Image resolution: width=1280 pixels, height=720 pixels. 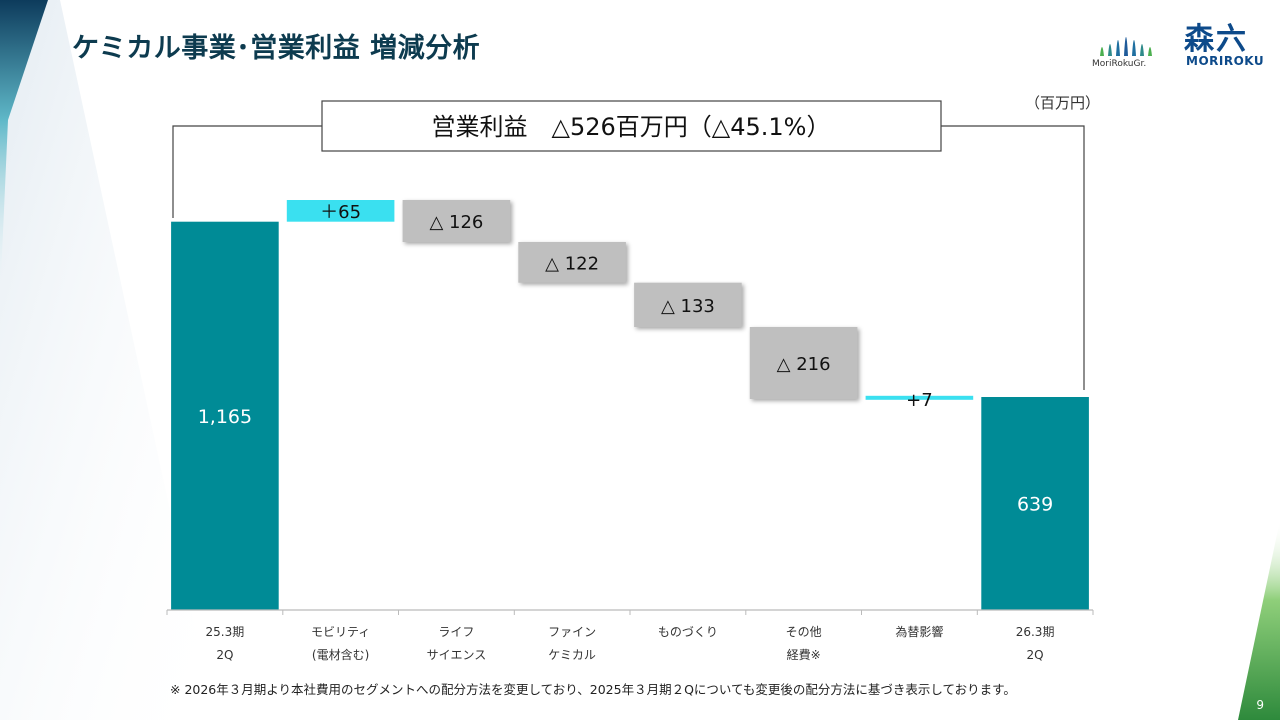 I want to click on moriroku-group-logo-icon, so click(x=1126, y=46).